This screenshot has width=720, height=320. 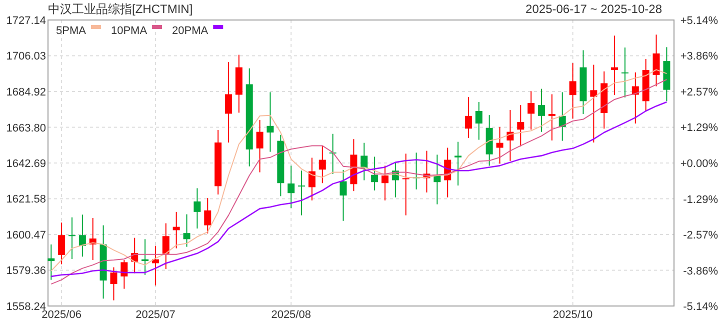 What do you see at coordinates (26, 200) in the screenshot?
I see `y-tick-label: 1621.58` at bounding box center [26, 200].